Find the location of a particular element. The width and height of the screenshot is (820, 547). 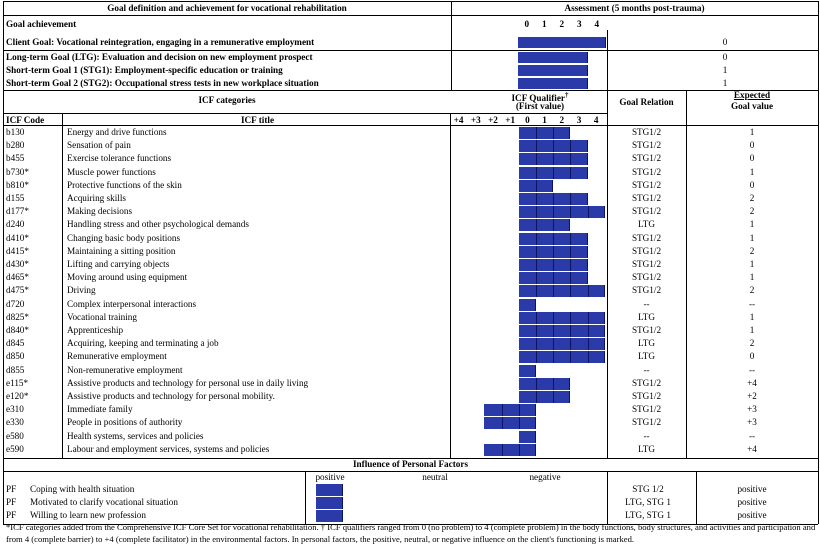

expected-goal-value: 0 is located at coordinates (752, 158).